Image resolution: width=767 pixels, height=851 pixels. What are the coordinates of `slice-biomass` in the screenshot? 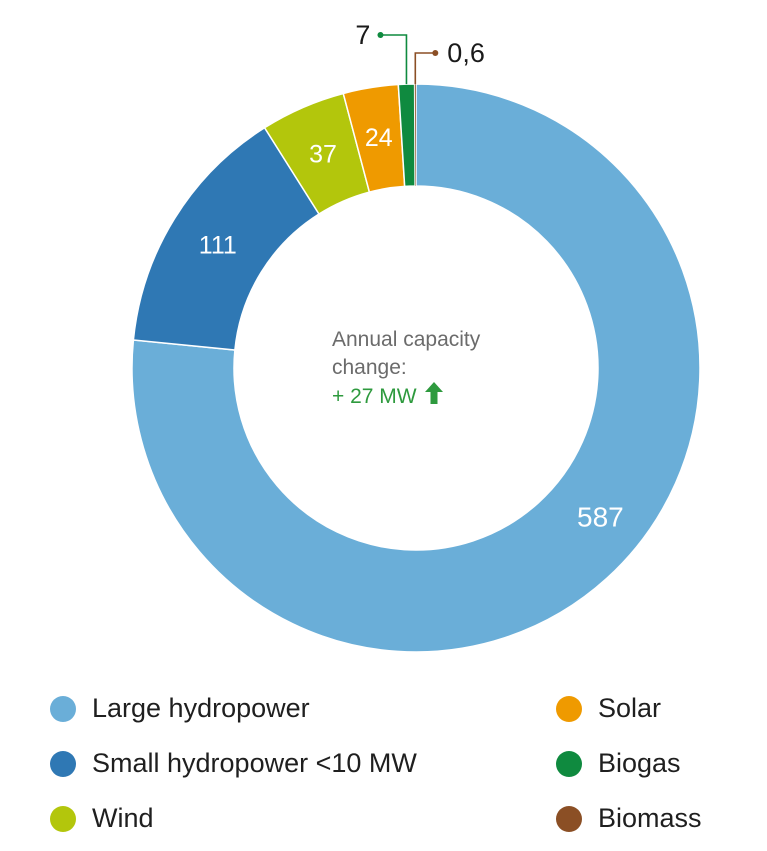 It's located at (415, 135).